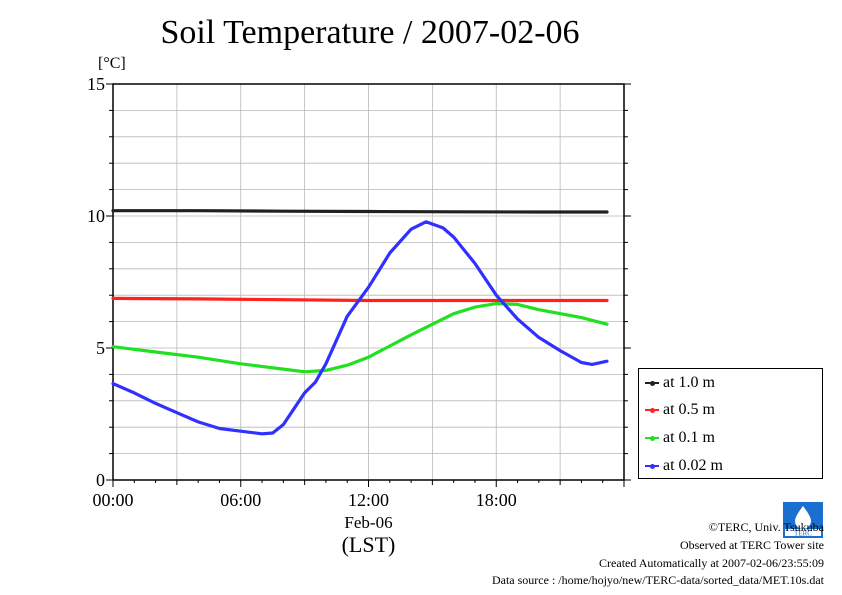 Image resolution: width=842 pixels, height=595 pixels. I want to click on y-tick-label: 5, so click(100, 348).